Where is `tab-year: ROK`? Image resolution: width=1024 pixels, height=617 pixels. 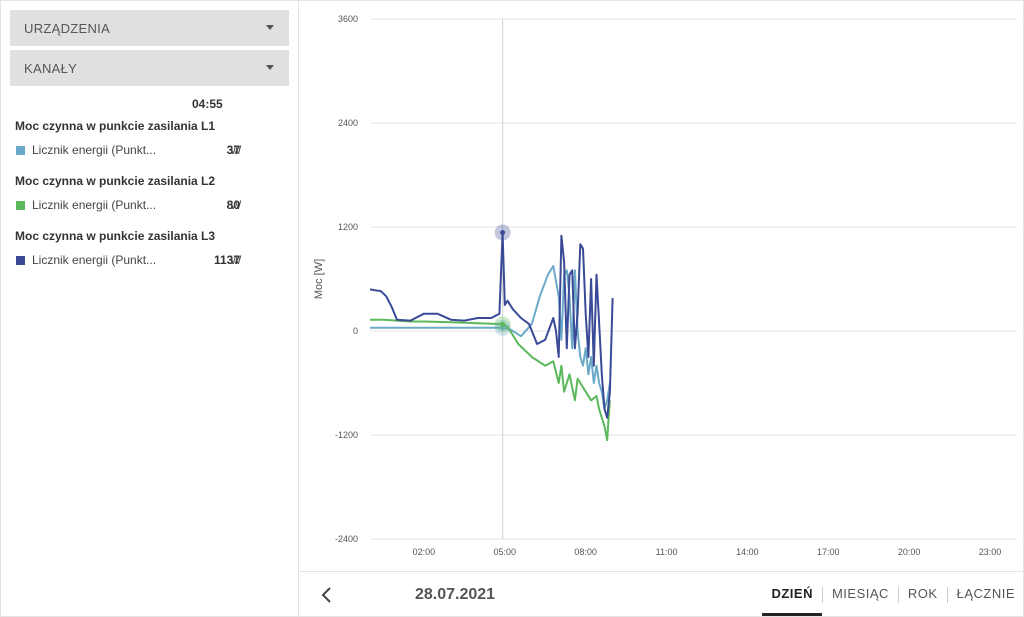 tab-year: ROK is located at coordinates (922, 593).